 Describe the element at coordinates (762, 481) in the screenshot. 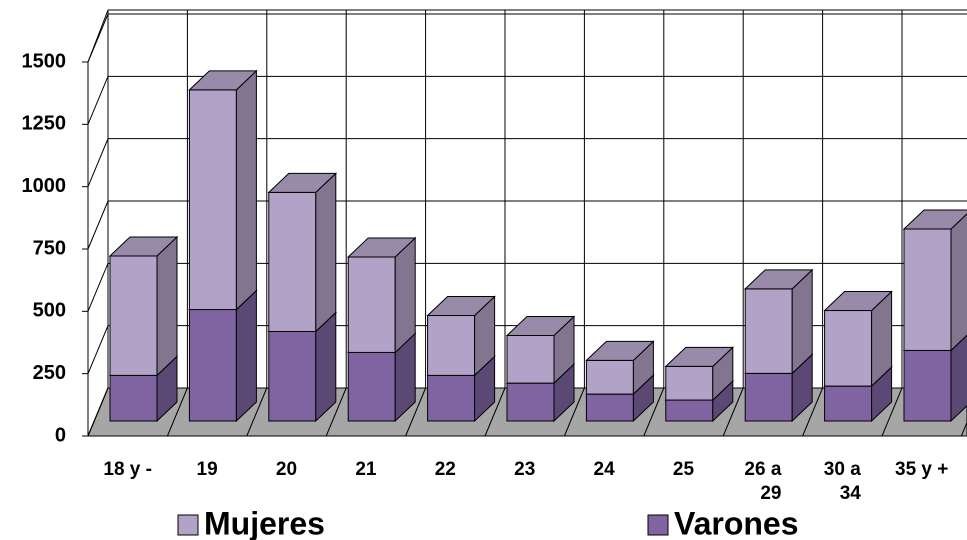

I see `x-tick-label: 26 a 29` at that location.